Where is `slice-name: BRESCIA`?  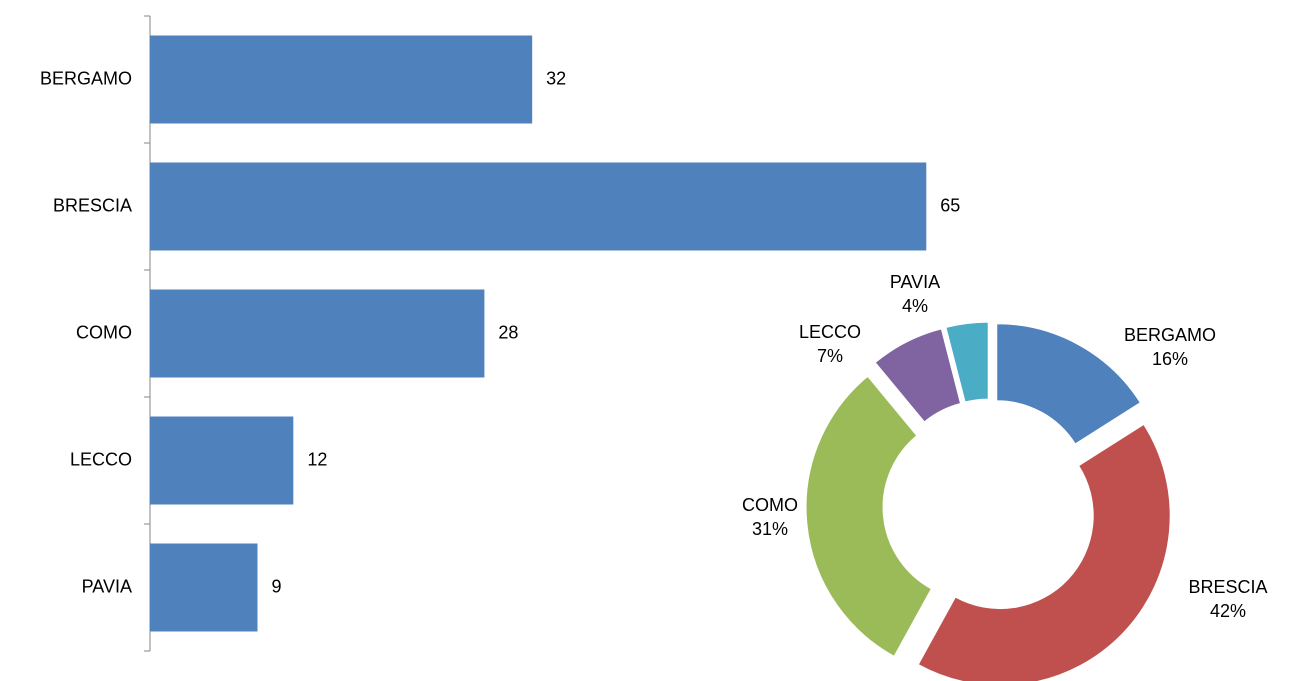
slice-name: BRESCIA is located at coordinates (1227, 587).